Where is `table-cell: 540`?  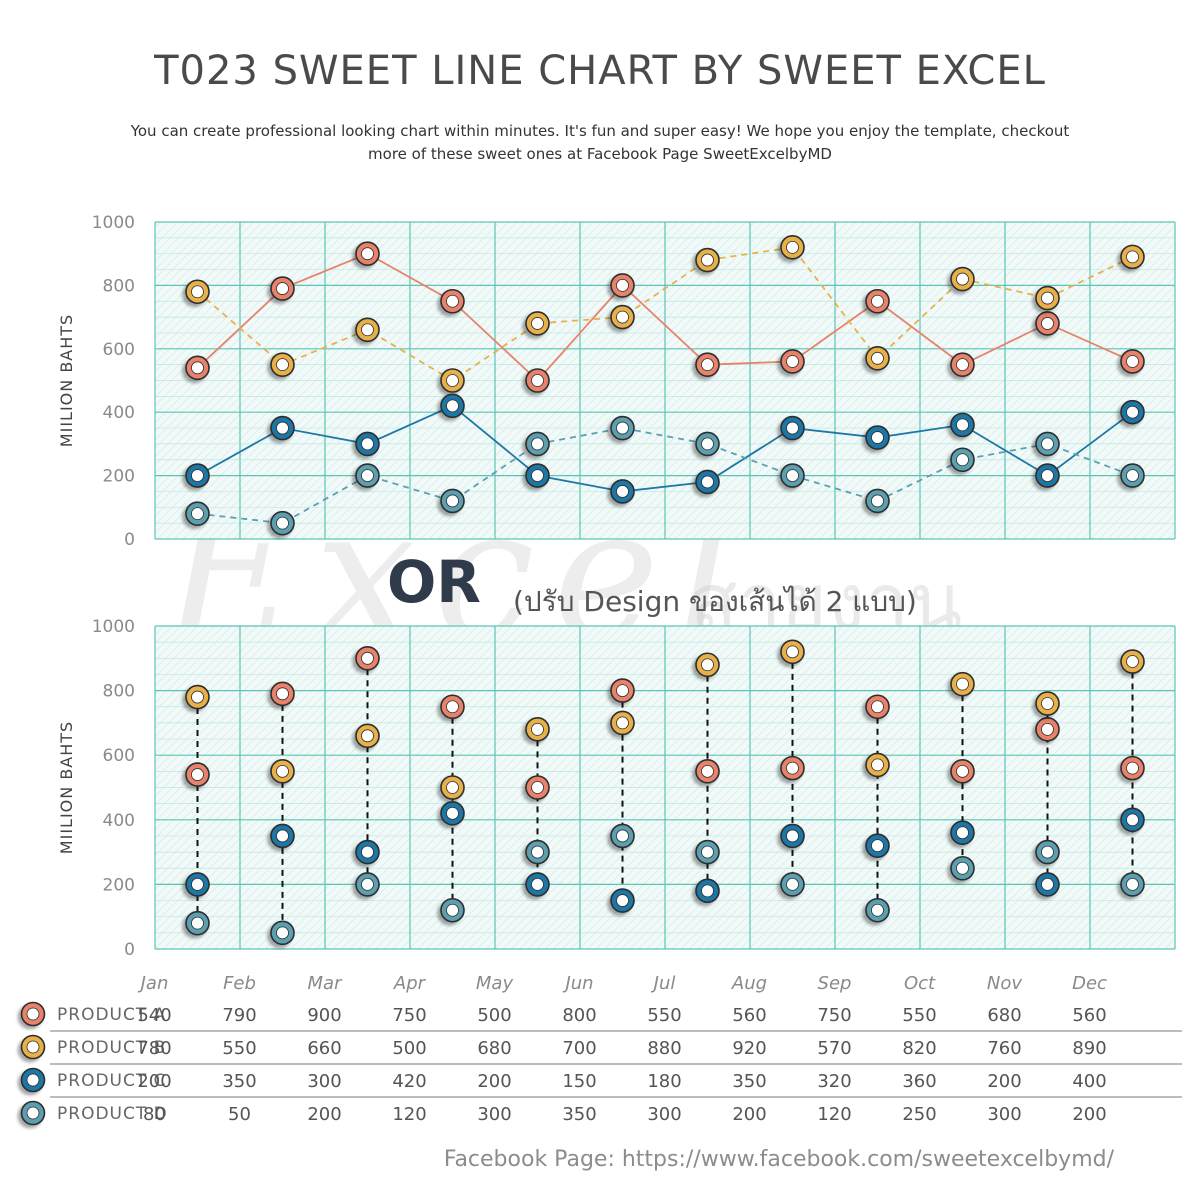 table-cell: 540 is located at coordinates (154, 1015).